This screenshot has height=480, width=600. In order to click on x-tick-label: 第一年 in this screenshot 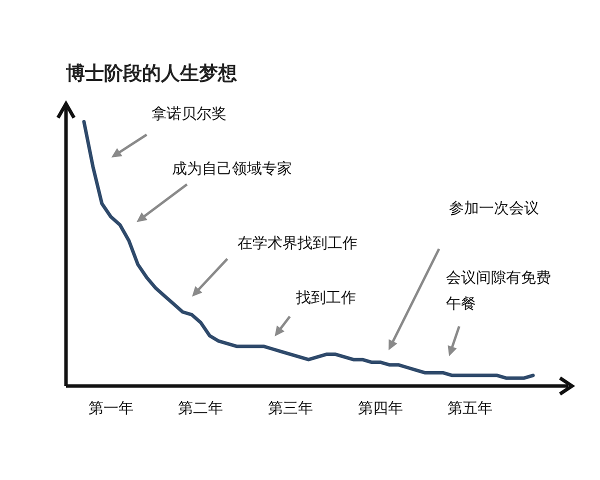, I will do `click(111, 407)`.